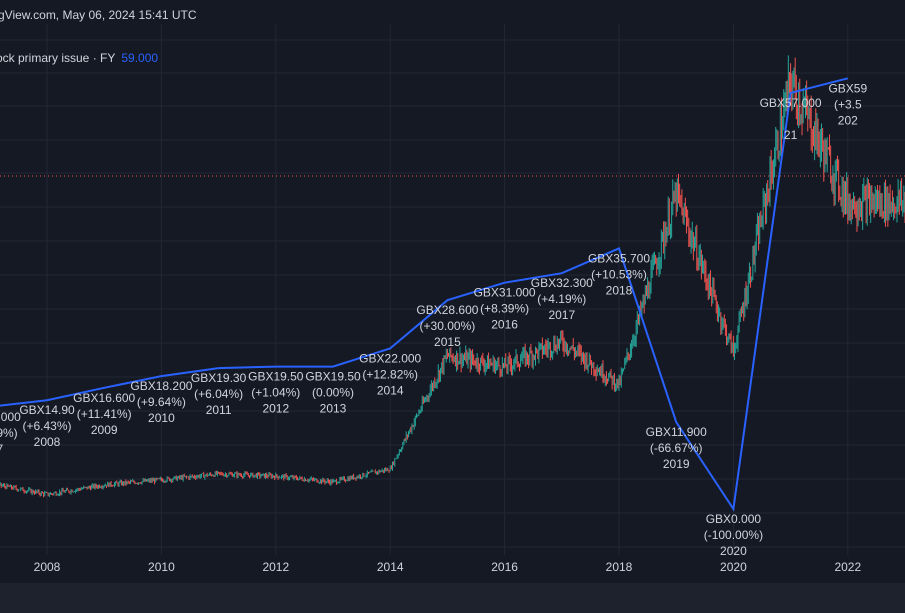 The height and width of the screenshot is (613, 905). What do you see at coordinates (104, 430) in the screenshot?
I see `data-label: 2009` at bounding box center [104, 430].